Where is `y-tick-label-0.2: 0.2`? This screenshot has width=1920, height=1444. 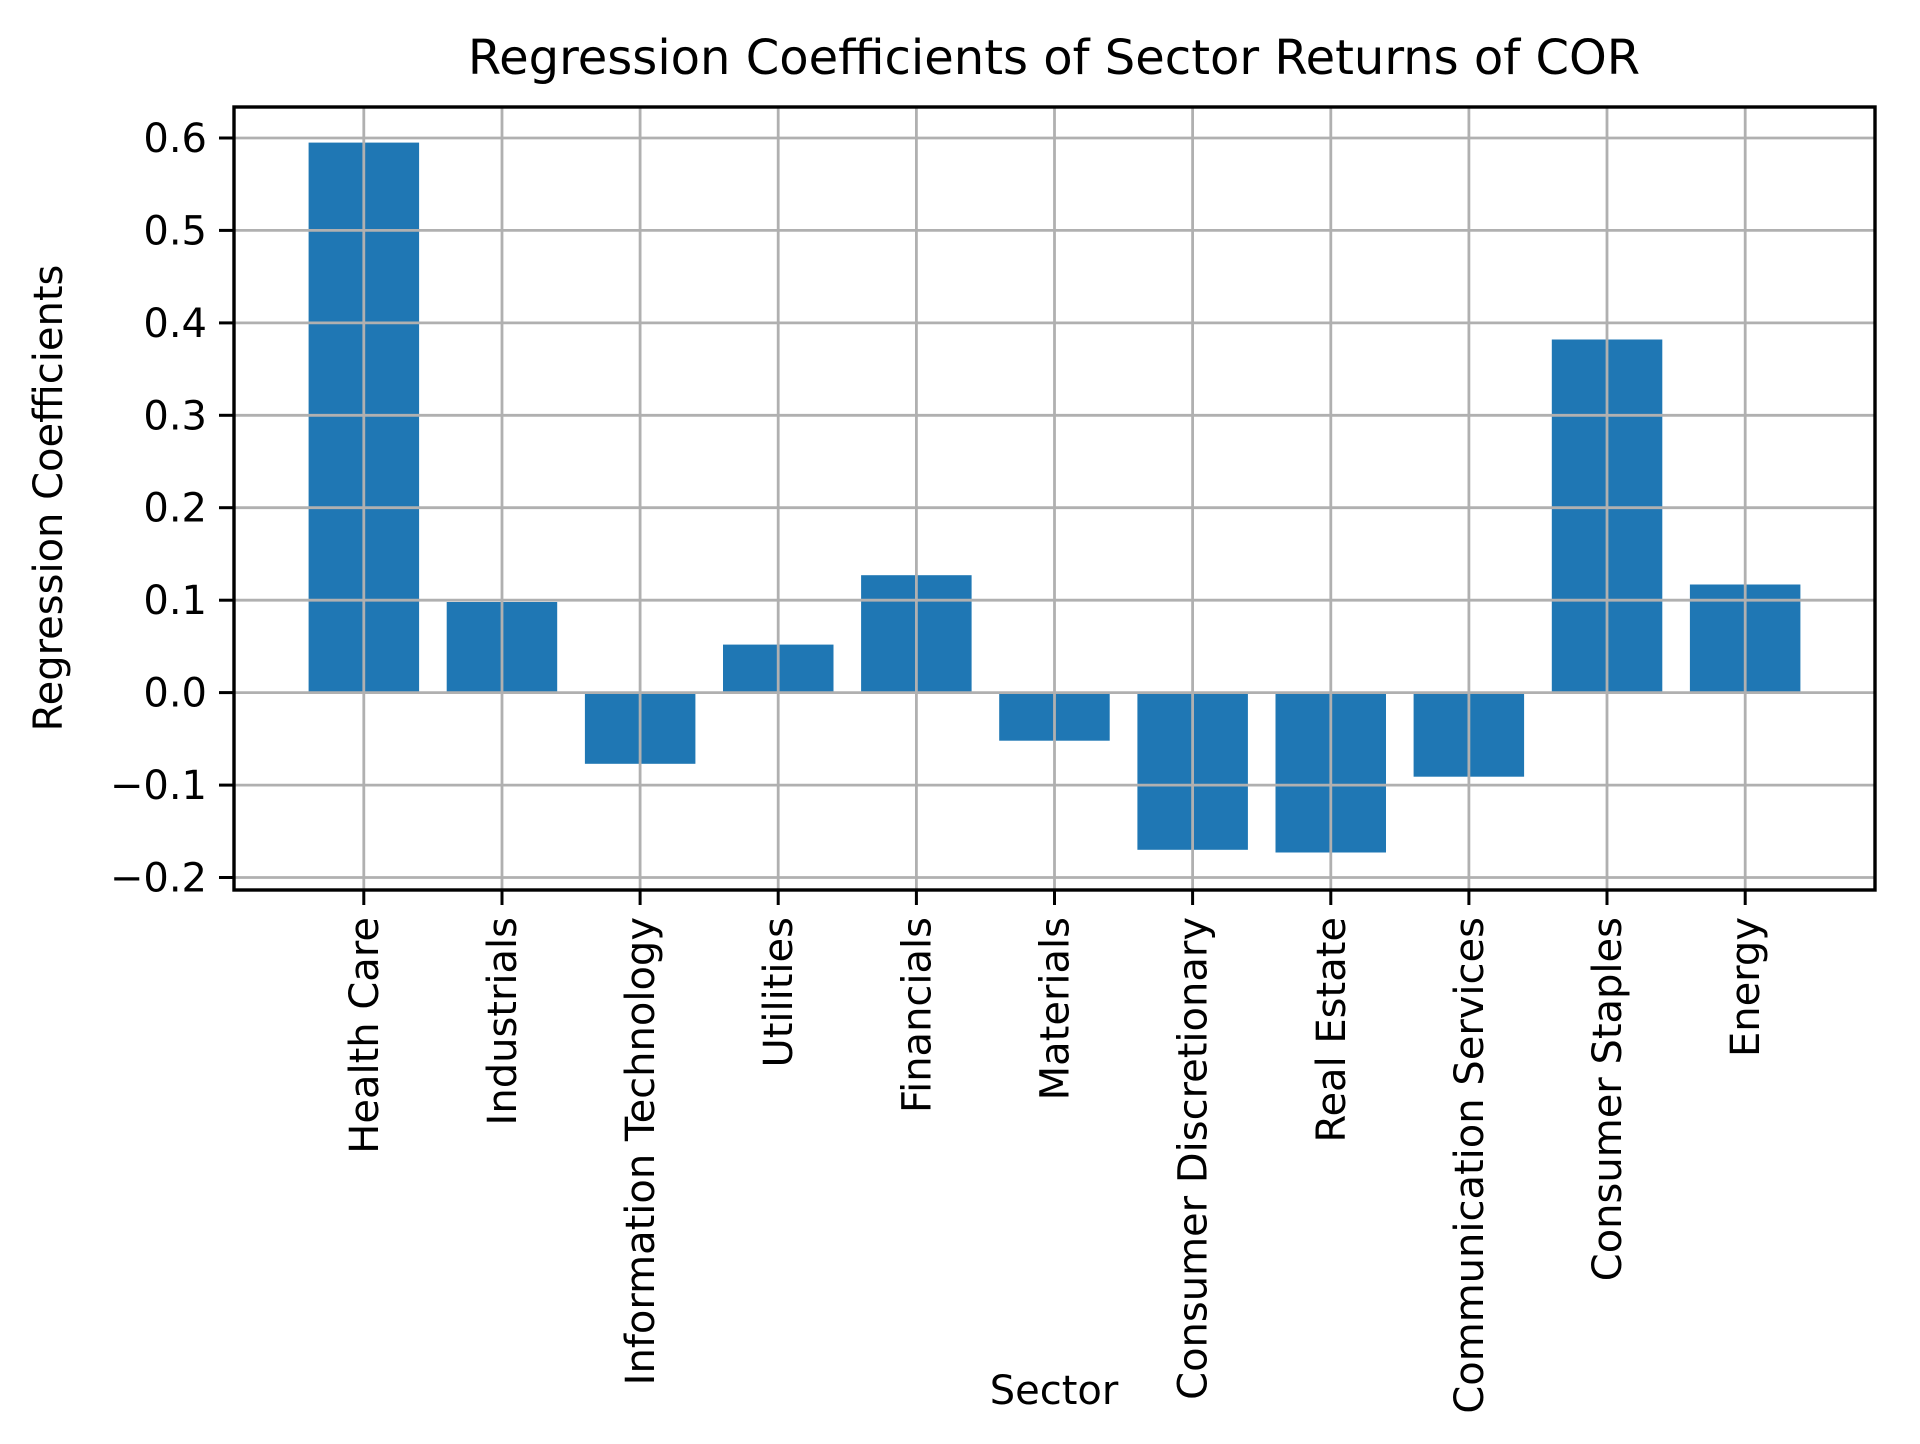
y-tick-label-0.2: 0.2 is located at coordinates (175, 509).